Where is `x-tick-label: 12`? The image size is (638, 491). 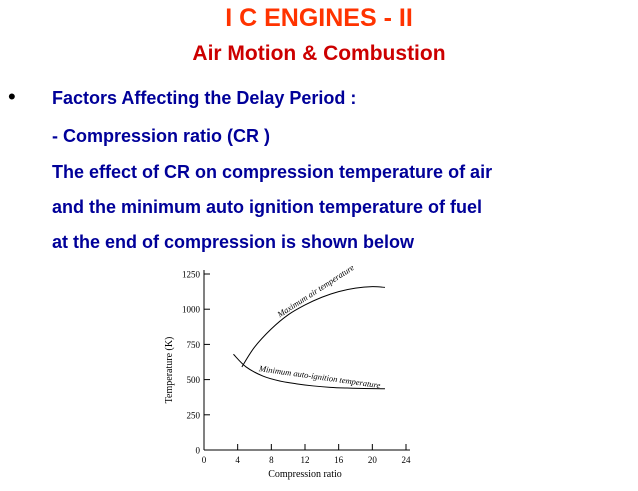 x-tick-label: 12 is located at coordinates (305, 460).